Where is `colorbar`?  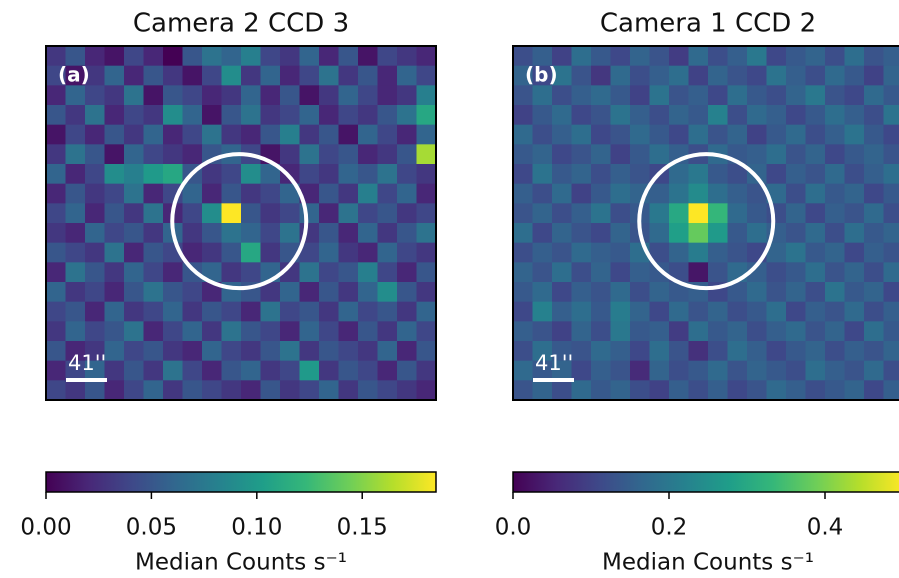 colorbar is located at coordinates (705, 482).